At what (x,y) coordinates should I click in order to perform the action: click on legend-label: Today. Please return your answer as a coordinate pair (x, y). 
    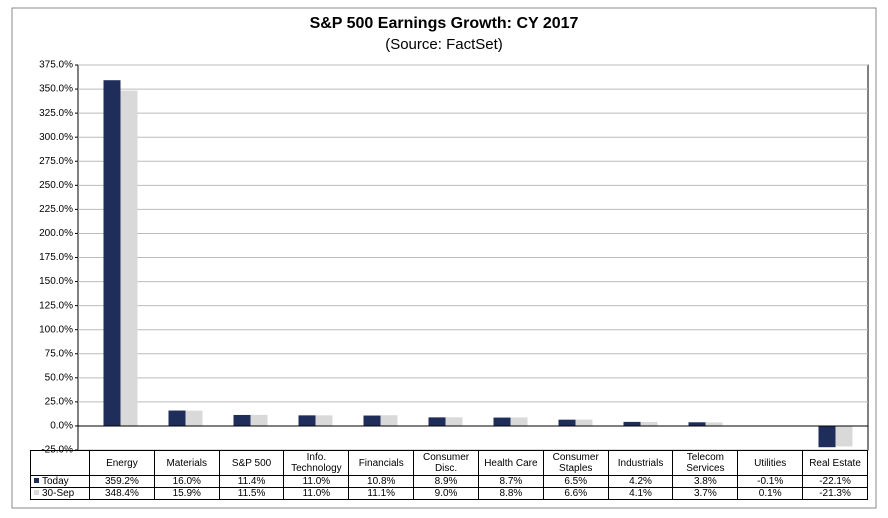
    Looking at the image, I should click on (55, 481).